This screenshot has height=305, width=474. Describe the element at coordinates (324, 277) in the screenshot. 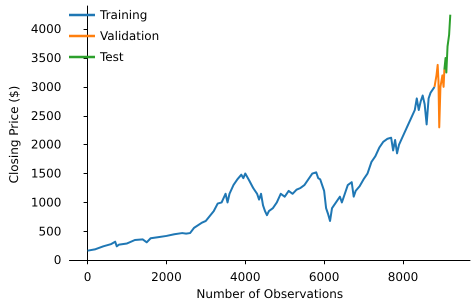

I see `x-tick-label: 6000` at that location.